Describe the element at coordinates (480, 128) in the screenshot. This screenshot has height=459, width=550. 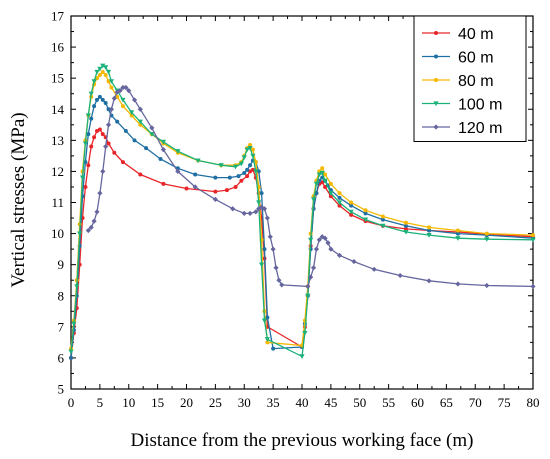
I see `legend-label: 120 m` at that location.